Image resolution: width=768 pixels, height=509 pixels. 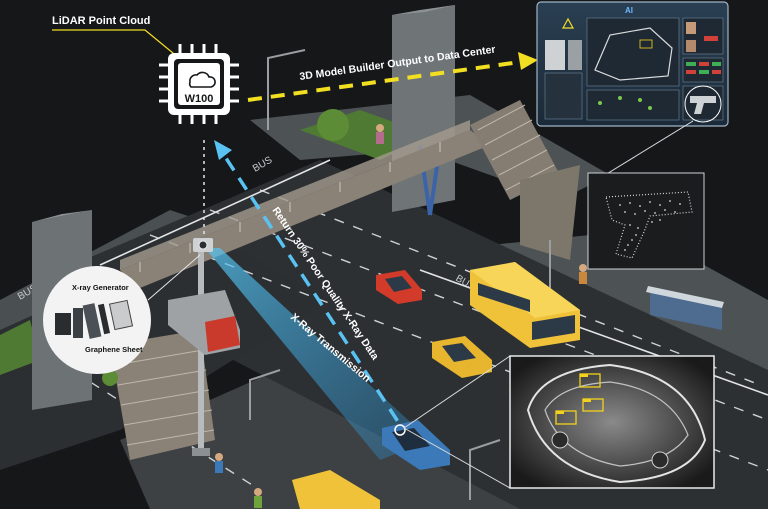 What do you see at coordinates (649, 225) in the screenshot?
I see `handgun-point-cloud-icon` at bounding box center [649, 225].